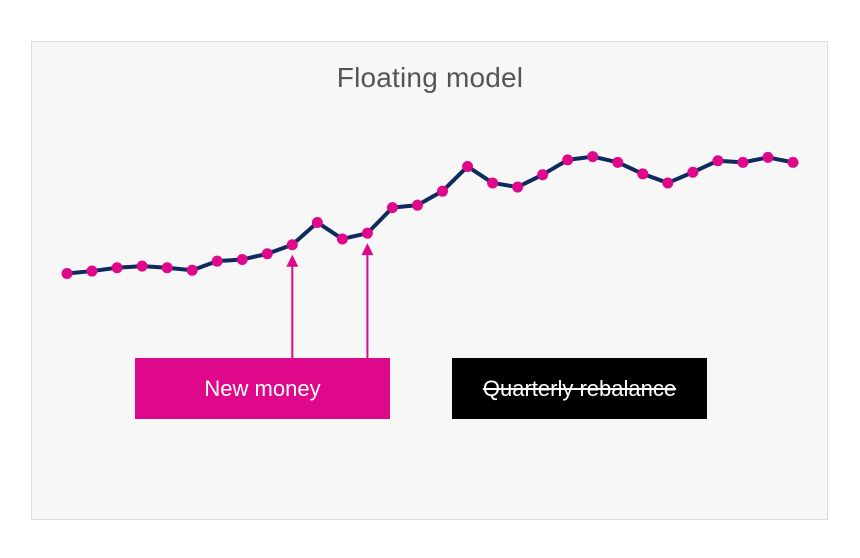 Image resolution: width=860 pixels, height=558 pixels. I want to click on chart-title: Floating model, so click(430, 77).